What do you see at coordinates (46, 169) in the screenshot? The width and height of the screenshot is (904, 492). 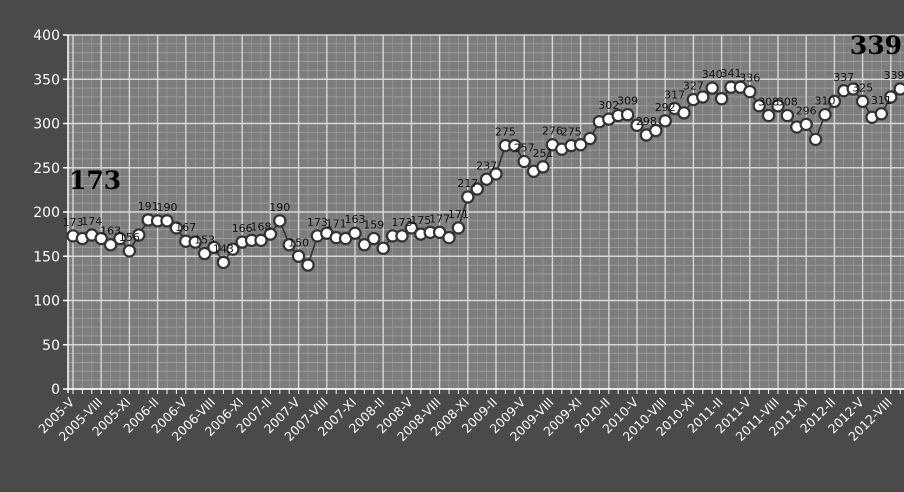 I see `y-tick-label: 250` at bounding box center [46, 169].